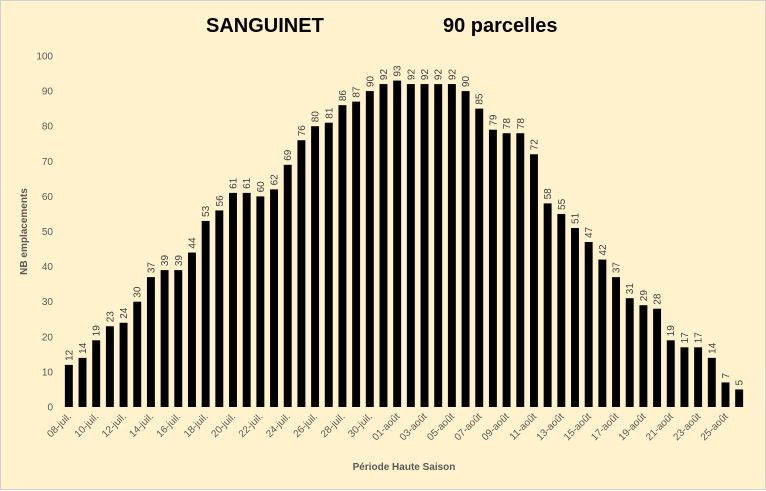  I want to click on x-tick-label: 01-août, so click(387, 427).